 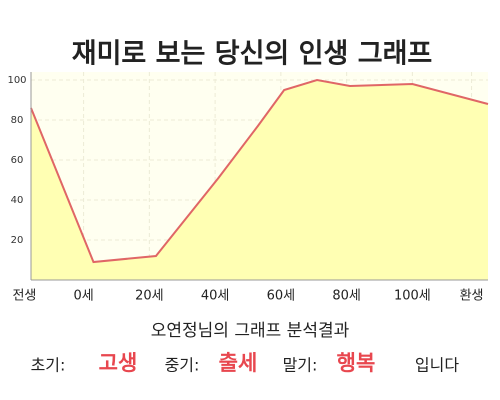 What do you see at coordinates (118, 363) in the screenshot?
I see `result-value: 고생` at bounding box center [118, 363].